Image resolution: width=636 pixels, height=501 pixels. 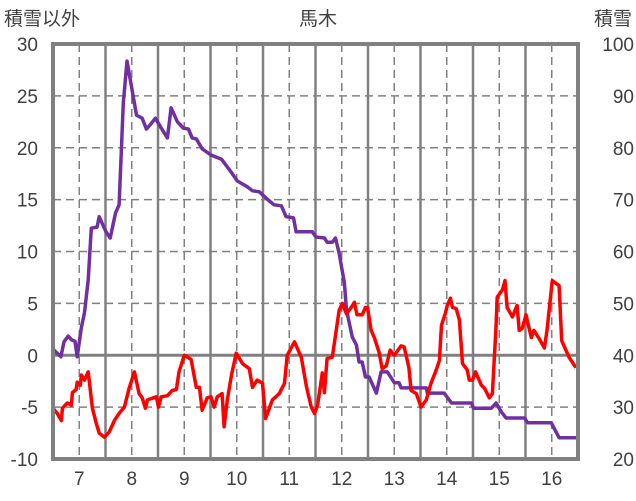 I want to click on left-tick-label: 20, so click(x=27, y=149).